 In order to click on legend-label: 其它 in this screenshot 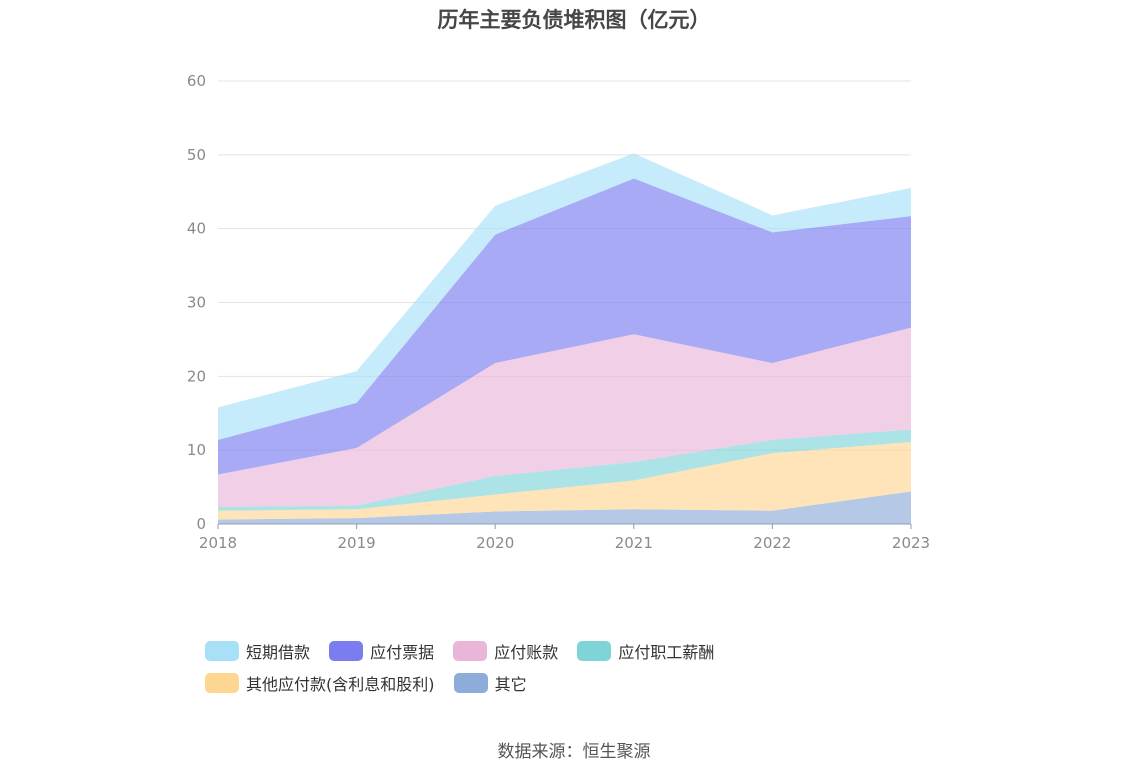, I will do `click(510, 684)`.